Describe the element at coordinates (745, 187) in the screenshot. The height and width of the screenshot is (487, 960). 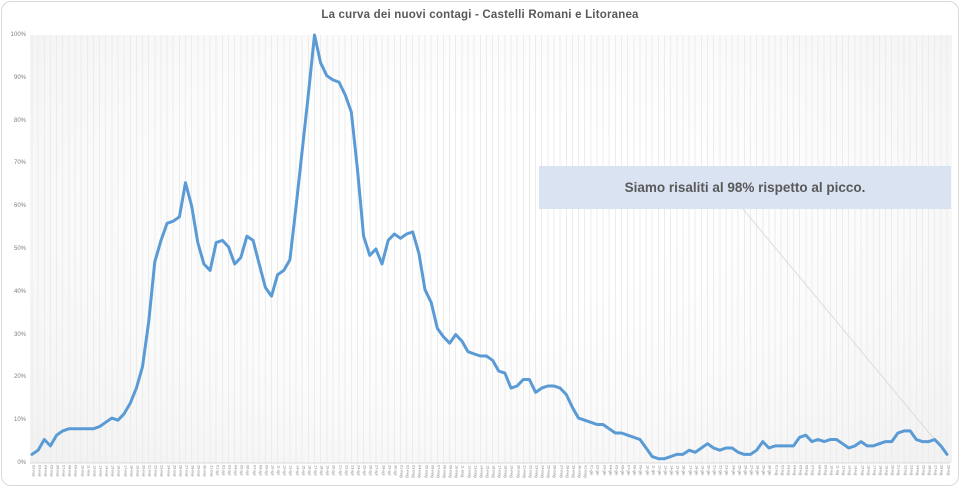
I see `annotation-callout: Siamo risaliti al 98% rispetto al picco.` at that location.